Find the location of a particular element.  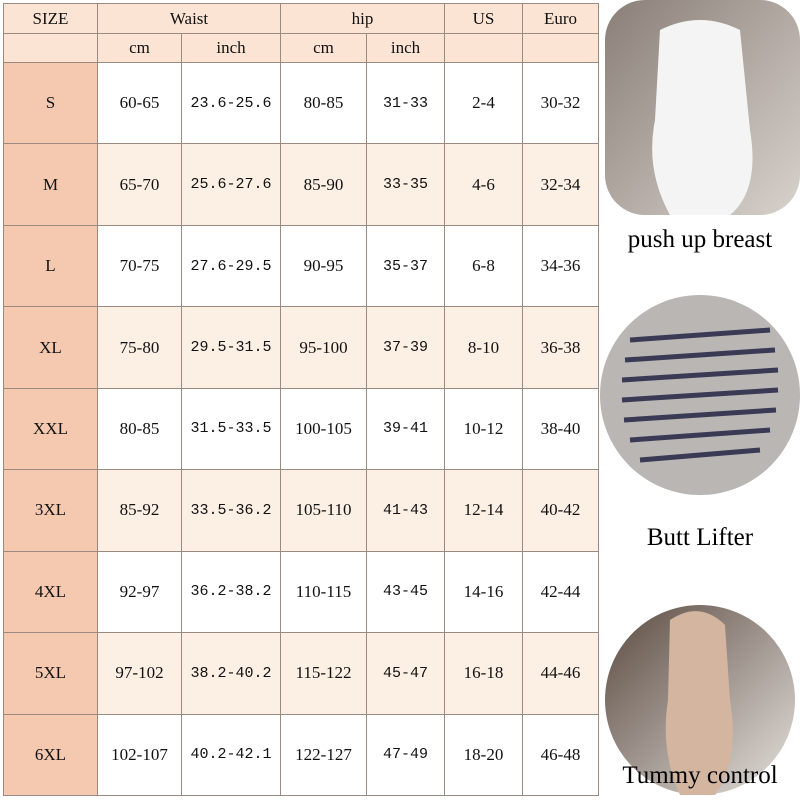

table-cell: 95-100 is located at coordinates (323, 347).